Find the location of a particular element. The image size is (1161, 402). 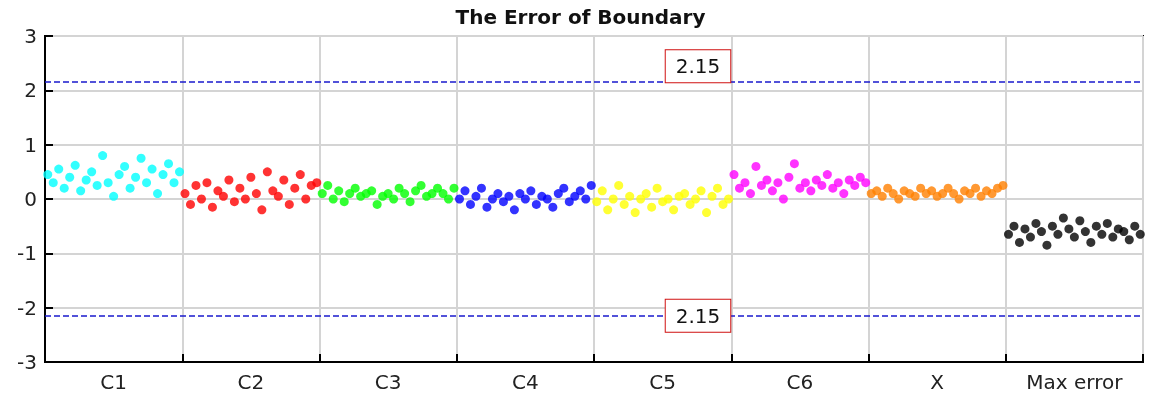

x-tick-label: C6 is located at coordinates (800, 382).